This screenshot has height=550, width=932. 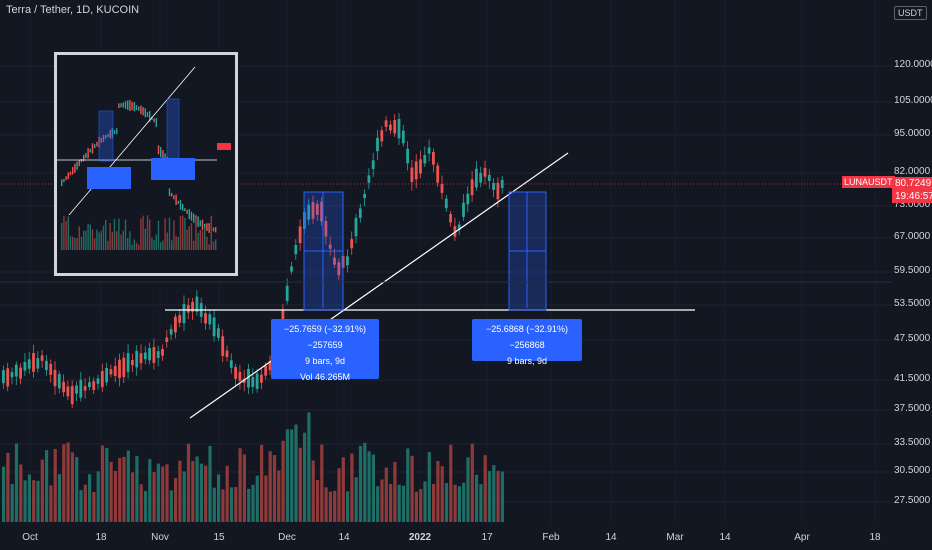 I want to click on last-price-tag: 80.7249 19:46:57, so click(x=912, y=190).